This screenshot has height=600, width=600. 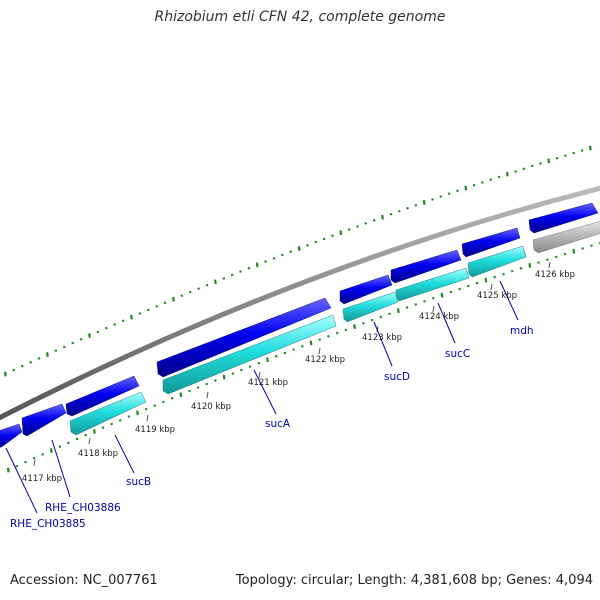 I want to click on gene-mdh, so click(x=497, y=261).